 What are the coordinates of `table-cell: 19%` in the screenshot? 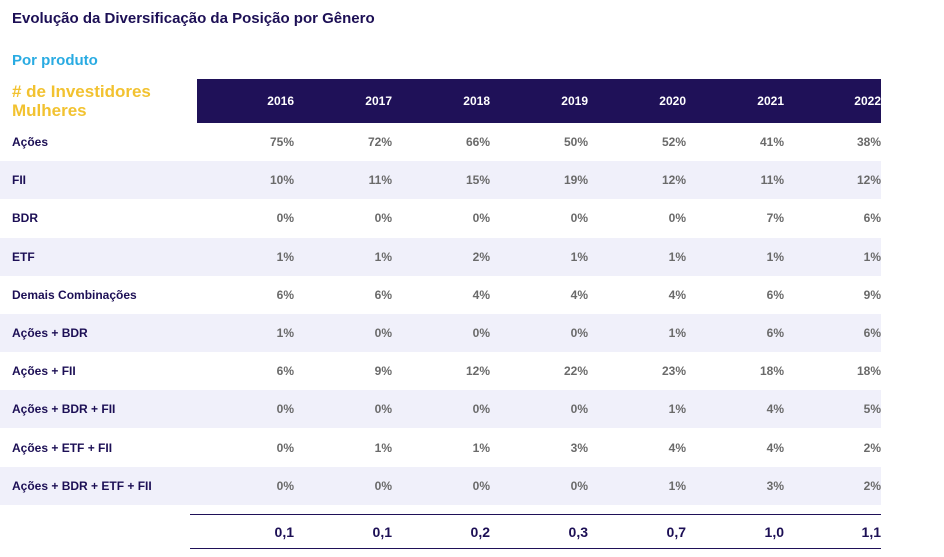 It's located at (575, 180).